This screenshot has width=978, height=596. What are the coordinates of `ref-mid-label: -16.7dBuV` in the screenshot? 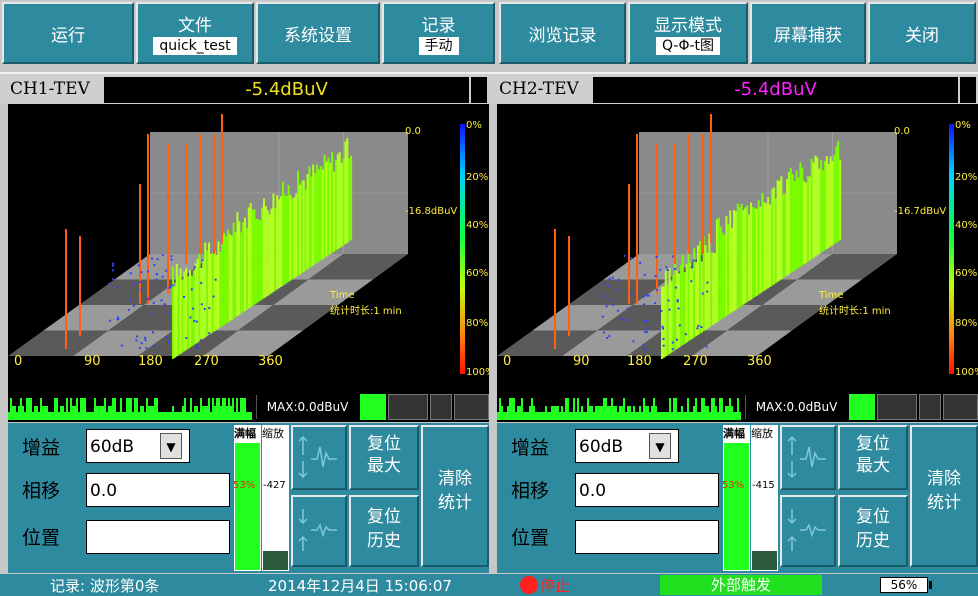 It's located at (920, 211).